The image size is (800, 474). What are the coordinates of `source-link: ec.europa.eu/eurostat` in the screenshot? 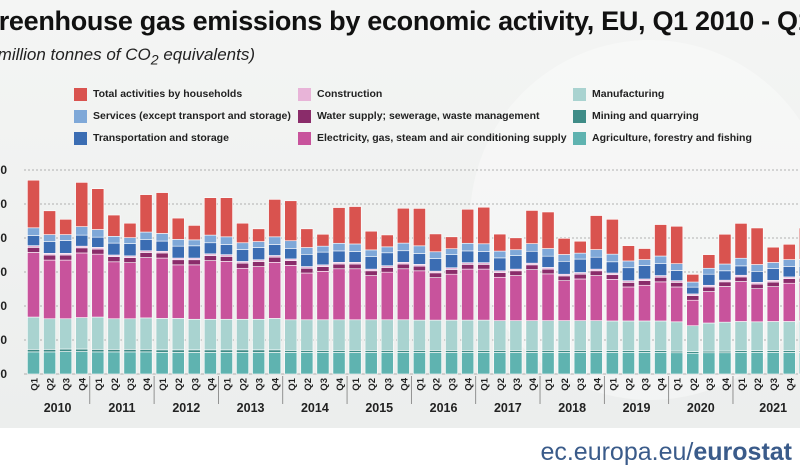 It's located at (666, 452).